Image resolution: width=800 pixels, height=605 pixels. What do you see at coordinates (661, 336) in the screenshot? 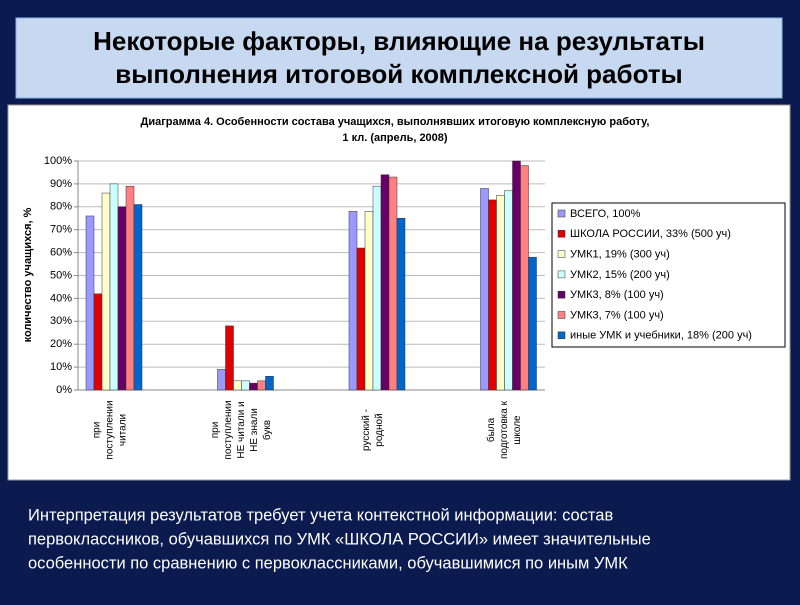
I see `legend-label: иные УМК и учебники, 18% (200 уч)` at bounding box center [661, 336].